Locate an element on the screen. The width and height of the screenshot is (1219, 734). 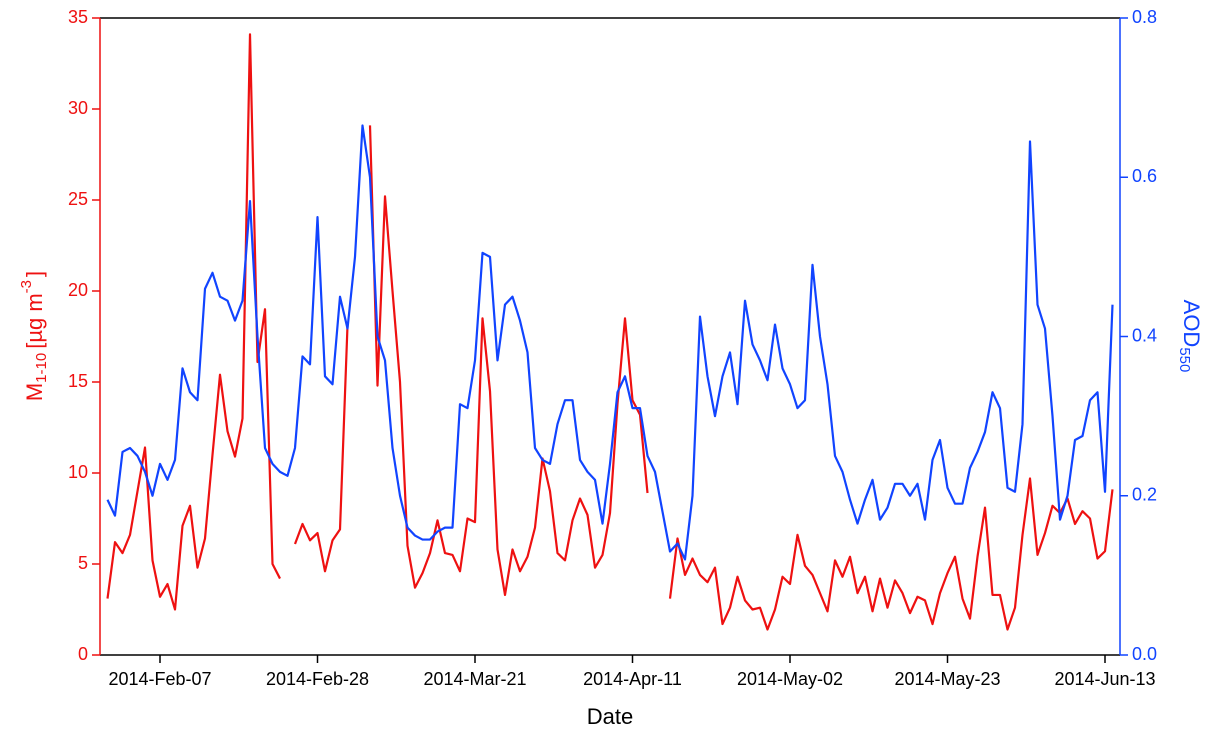
x-tick-label: 2014-May-02 is located at coordinates (790, 679).